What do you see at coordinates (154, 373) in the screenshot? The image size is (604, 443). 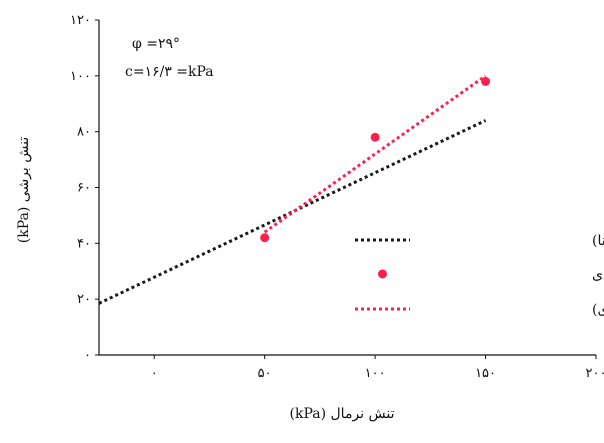 I see `x-tick-label: ۰` at bounding box center [154, 373].